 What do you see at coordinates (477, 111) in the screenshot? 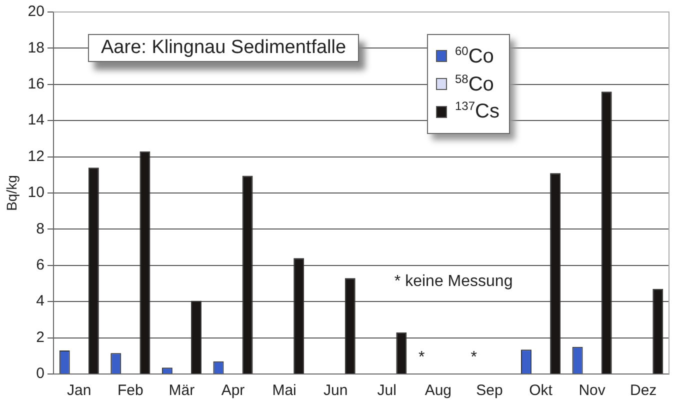
I see `legend-label: $^{137}$Cs` at bounding box center [477, 111].